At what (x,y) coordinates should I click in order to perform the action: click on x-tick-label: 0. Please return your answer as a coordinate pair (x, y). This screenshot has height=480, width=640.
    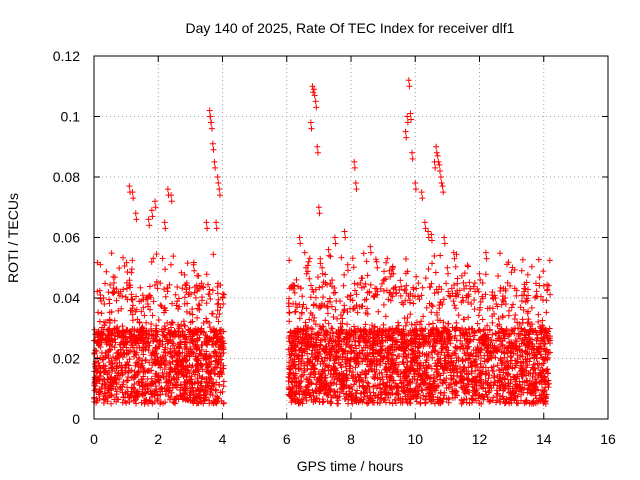
    Looking at the image, I should click on (94, 439).